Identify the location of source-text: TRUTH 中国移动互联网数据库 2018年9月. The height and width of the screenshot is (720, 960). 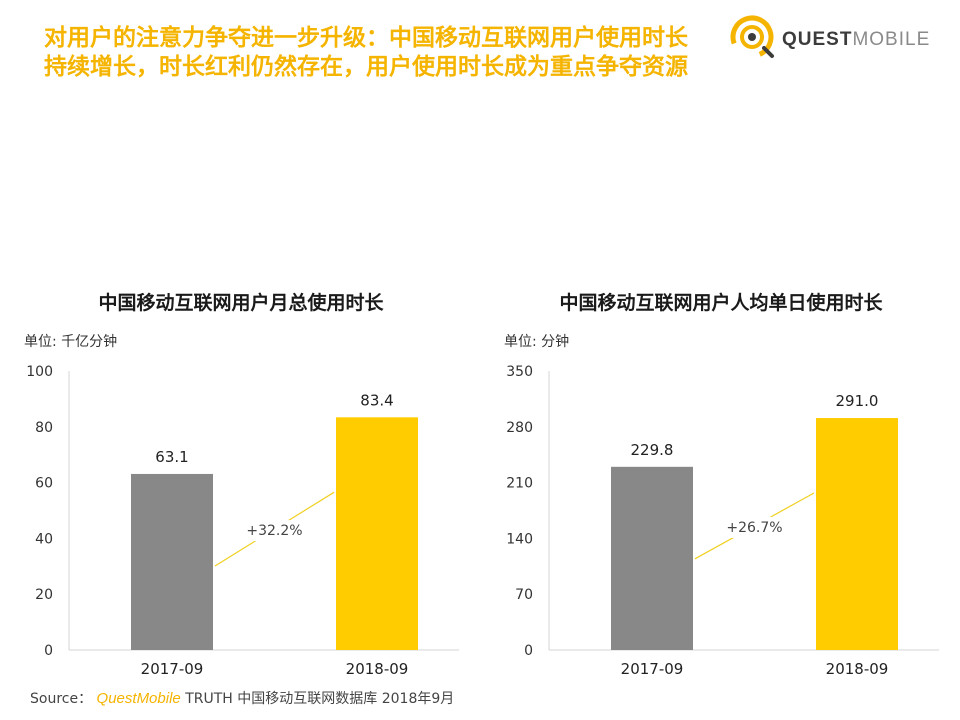
(320, 699).